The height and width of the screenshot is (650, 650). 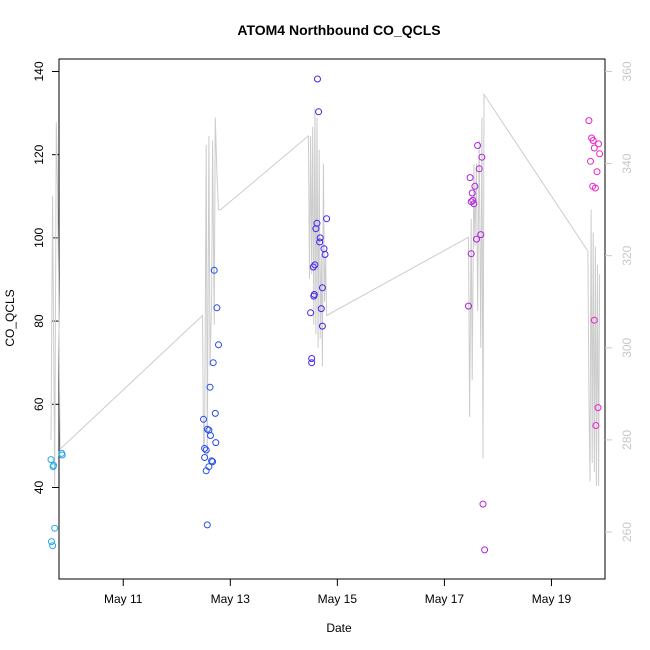 I want to click on y2-tick-label: 280, so click(x=627, y=440).